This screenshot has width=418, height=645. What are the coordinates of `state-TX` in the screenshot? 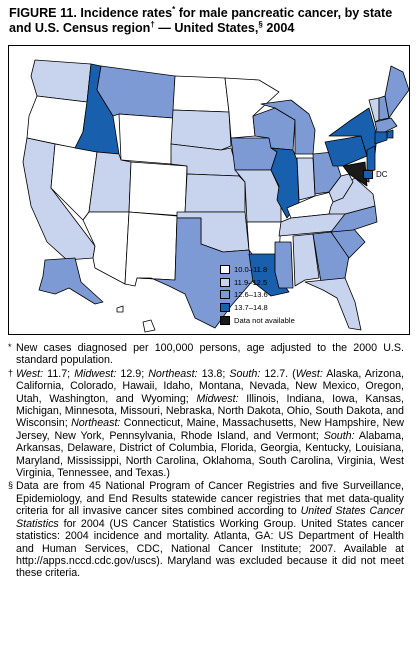 It's located at (196, 273).